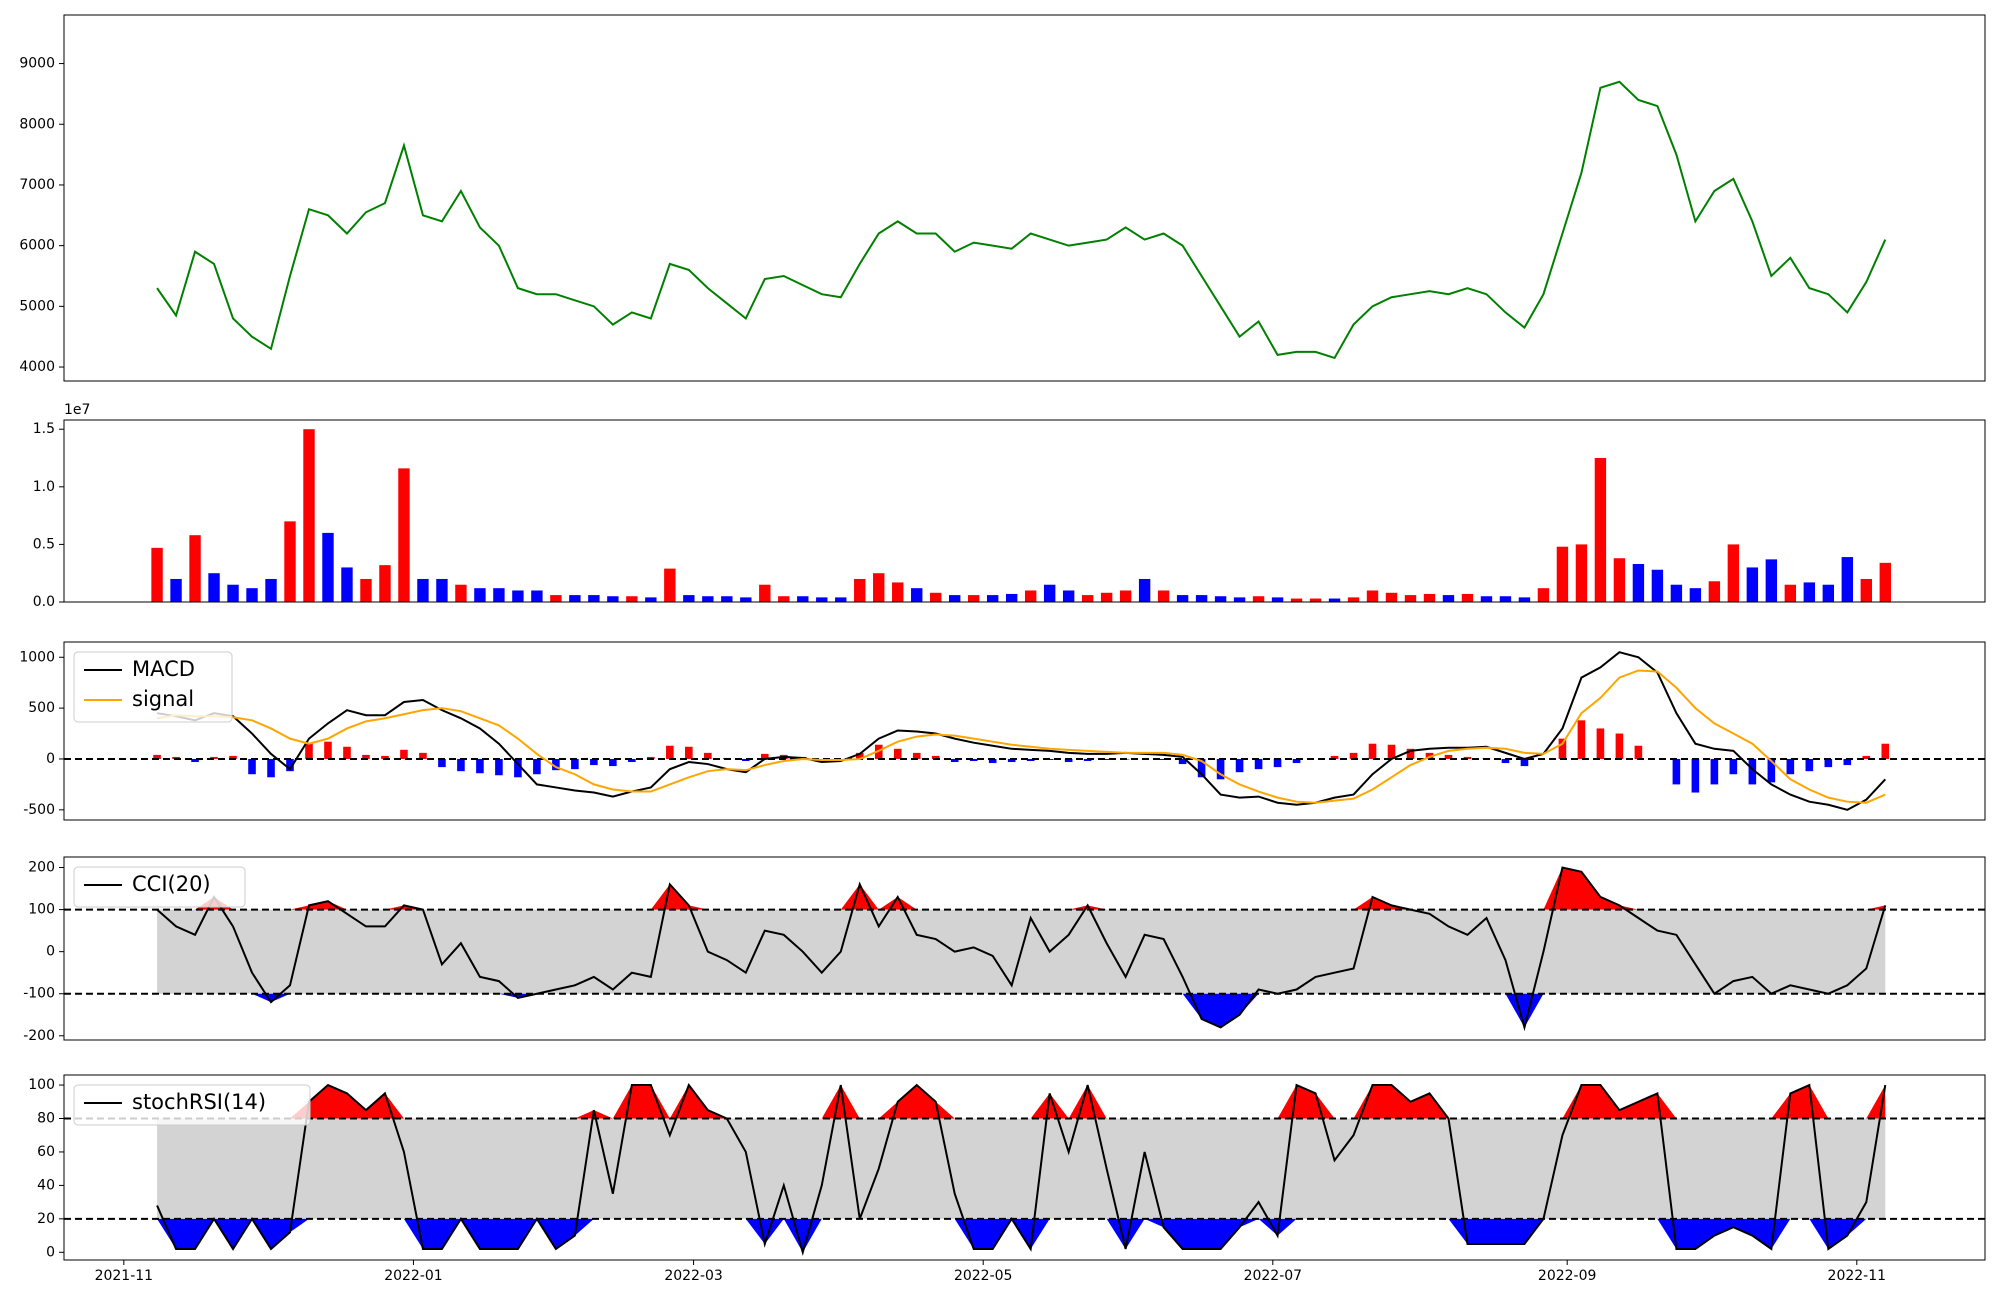  Describe the element at coordinates (39, 1036) in the screenshot. I see `y-tick-label: -200` at that location.